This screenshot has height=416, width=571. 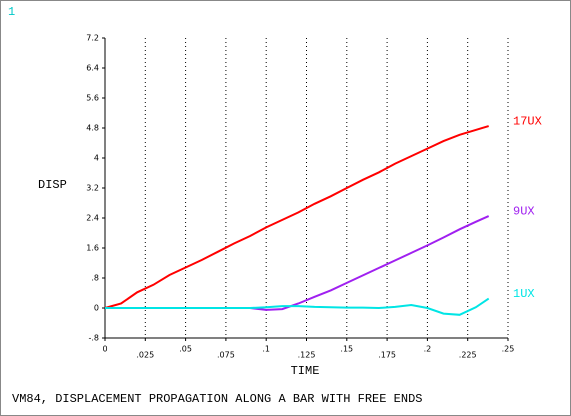 I want to click on x-tick-label: .15, so click(x=346, y=349).